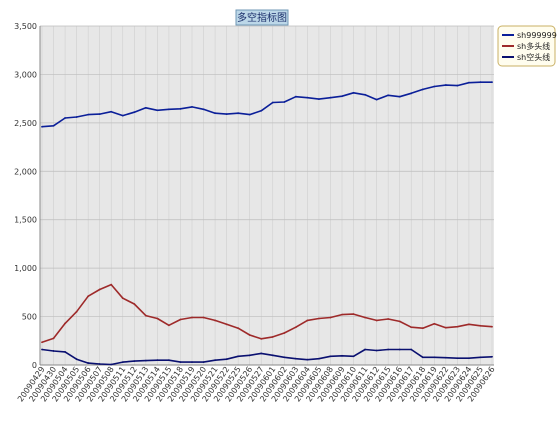 The height and width of the screenshot is (421, 560). Describe the element at coordinates (25, 171) in the screenshot. I see `y-tick-label: 2,000` at that location.